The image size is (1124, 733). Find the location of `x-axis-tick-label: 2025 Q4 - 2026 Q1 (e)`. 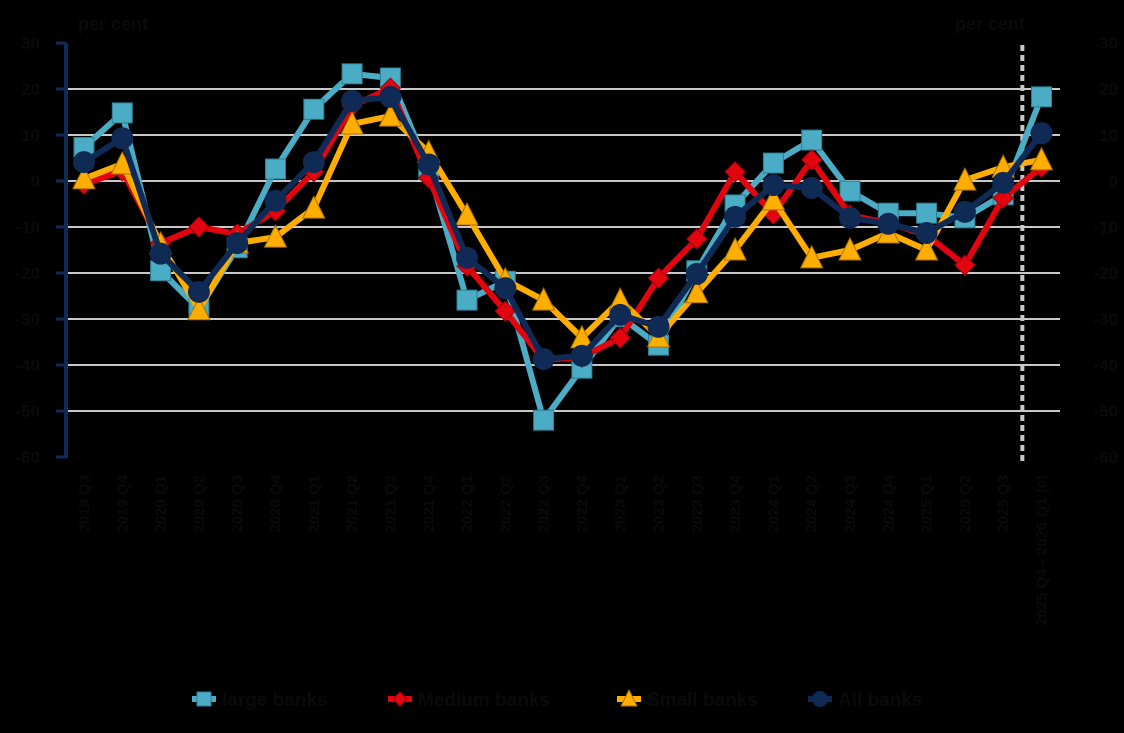

x-axis-tick-label: 2025 Q4 - 2026 Q1 (e) is located at coordinates (1042, 550).